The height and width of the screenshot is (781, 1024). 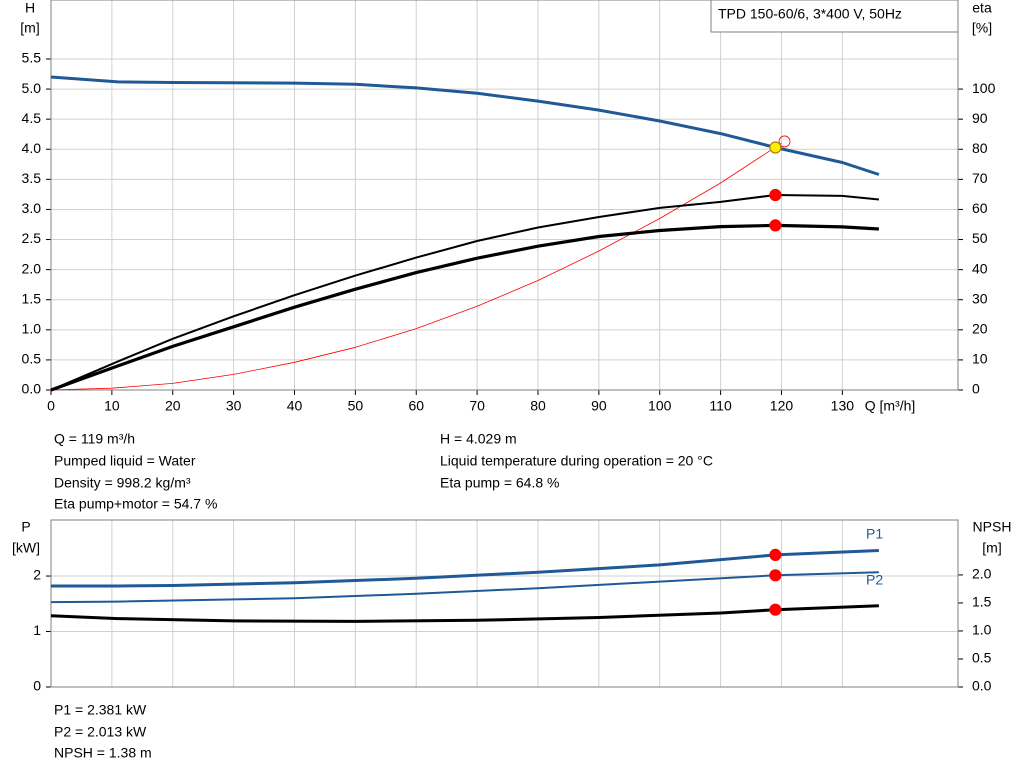 What do you see at coordinates (538, 406) in the screenshot?
I see `x-tick-label: 80` at bounding box center [538, 406].